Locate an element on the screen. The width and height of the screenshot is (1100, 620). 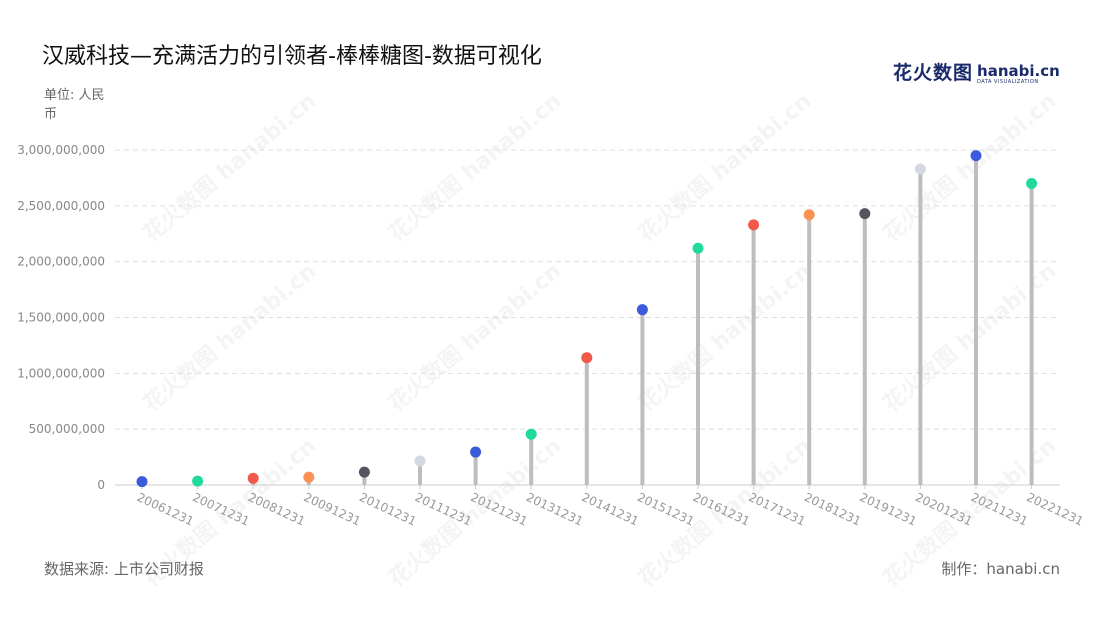
x-tick-label: 20121231 is located at coordinates (498, 509).